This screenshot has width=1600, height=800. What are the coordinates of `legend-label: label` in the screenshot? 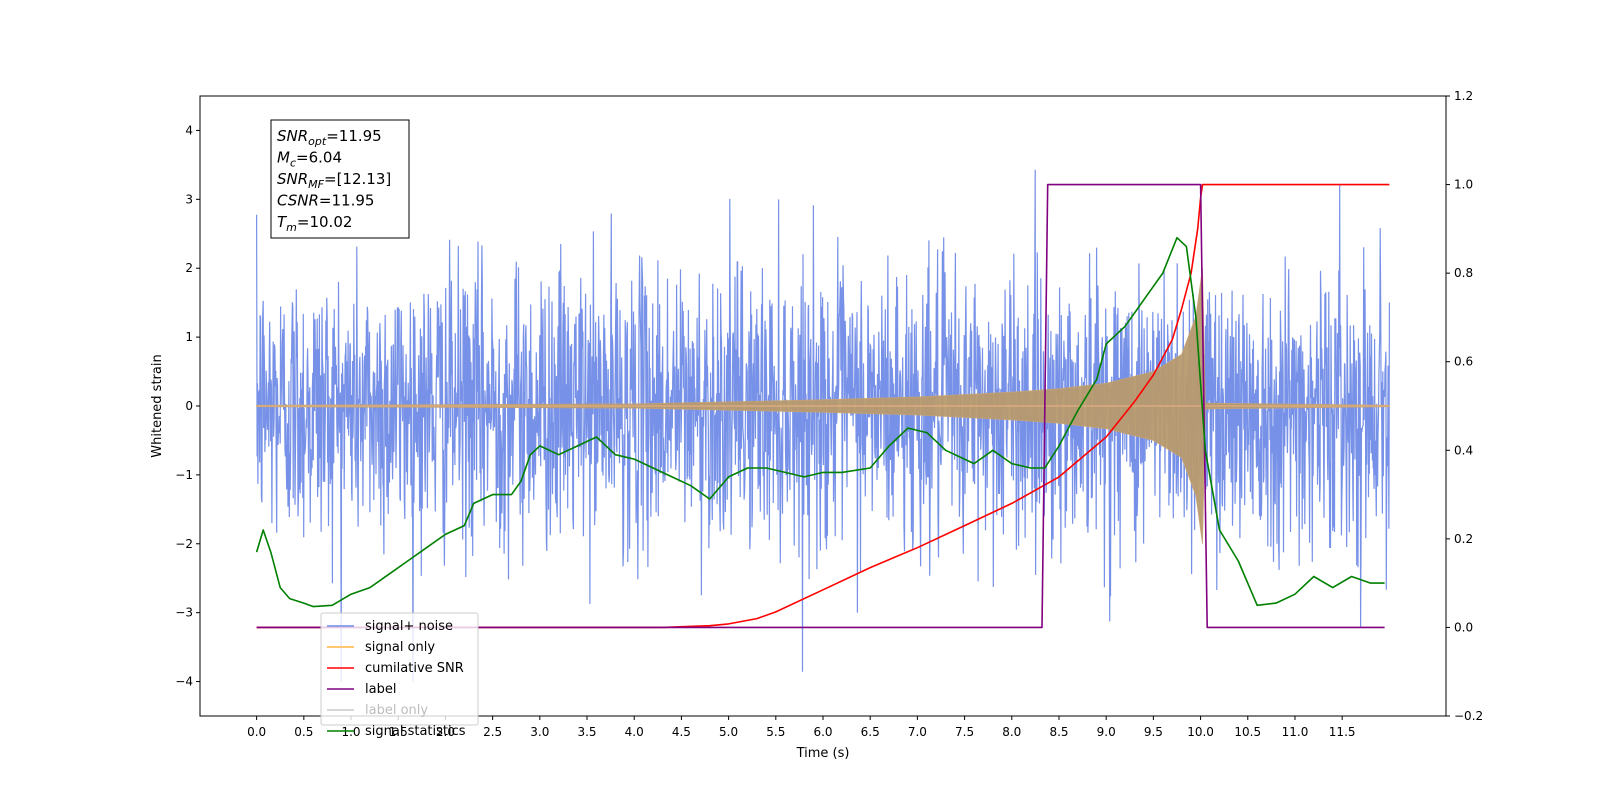 It's located at (380, 689).